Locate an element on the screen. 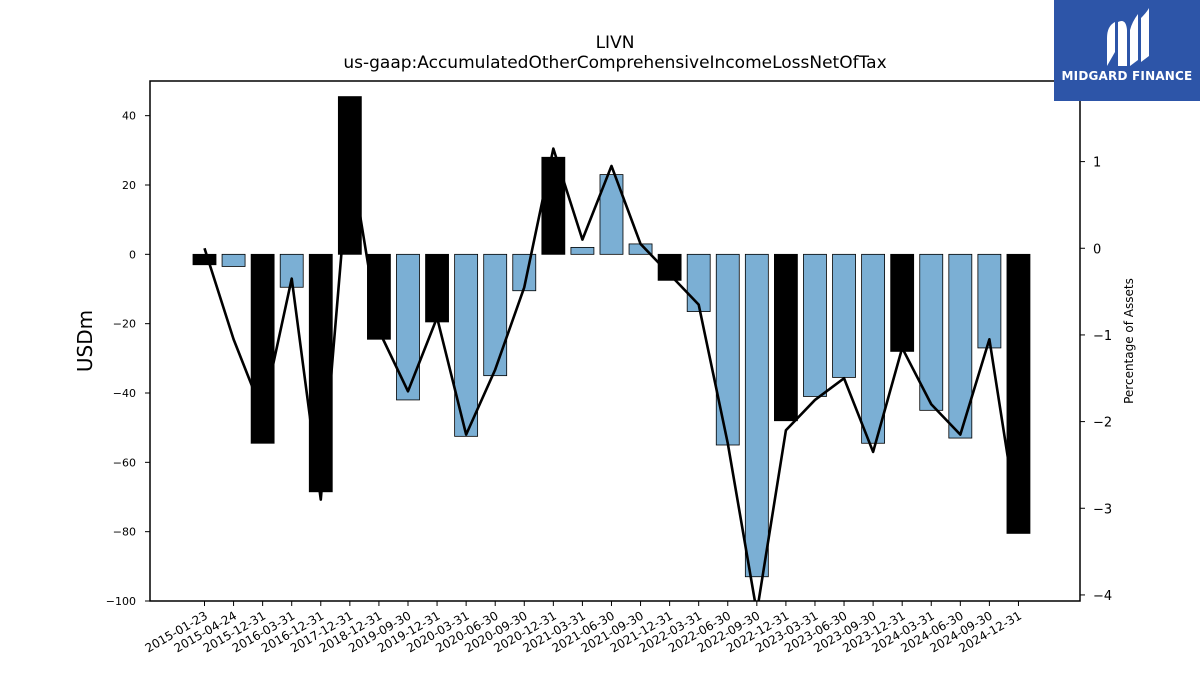  y2-tick-label: −1 is located at coordinates (1102, 336).